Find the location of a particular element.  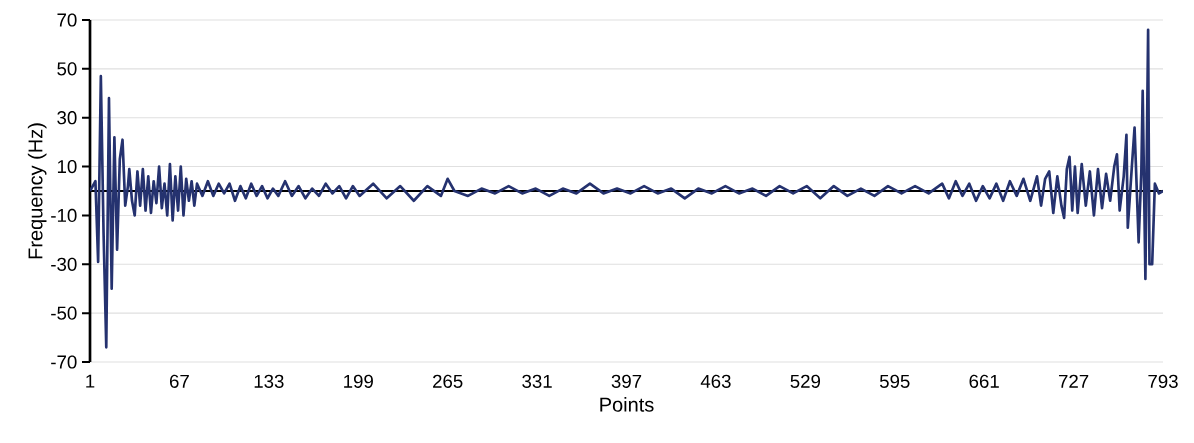

x-tick-label: 199 is located at coordinates (358, 381).